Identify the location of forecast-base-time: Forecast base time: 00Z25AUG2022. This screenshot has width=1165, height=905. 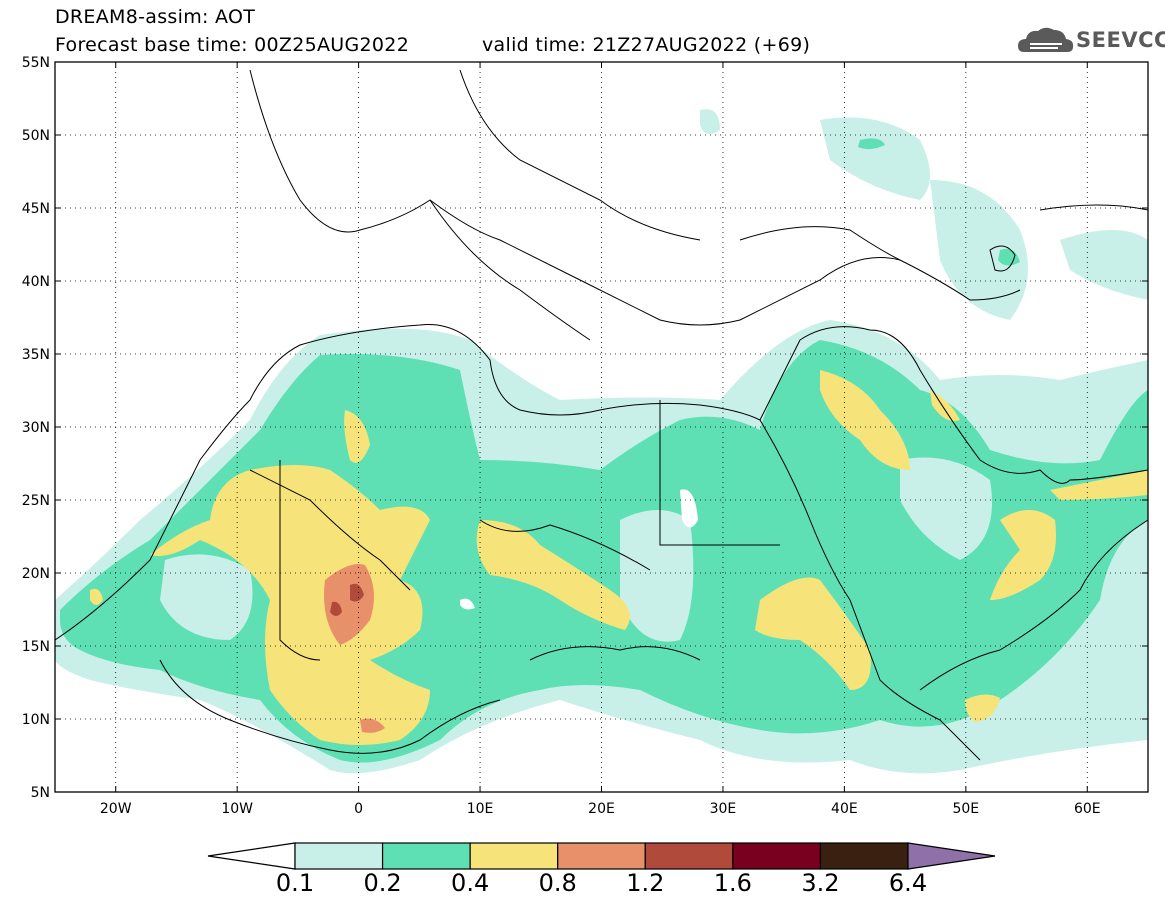
(232, 45).